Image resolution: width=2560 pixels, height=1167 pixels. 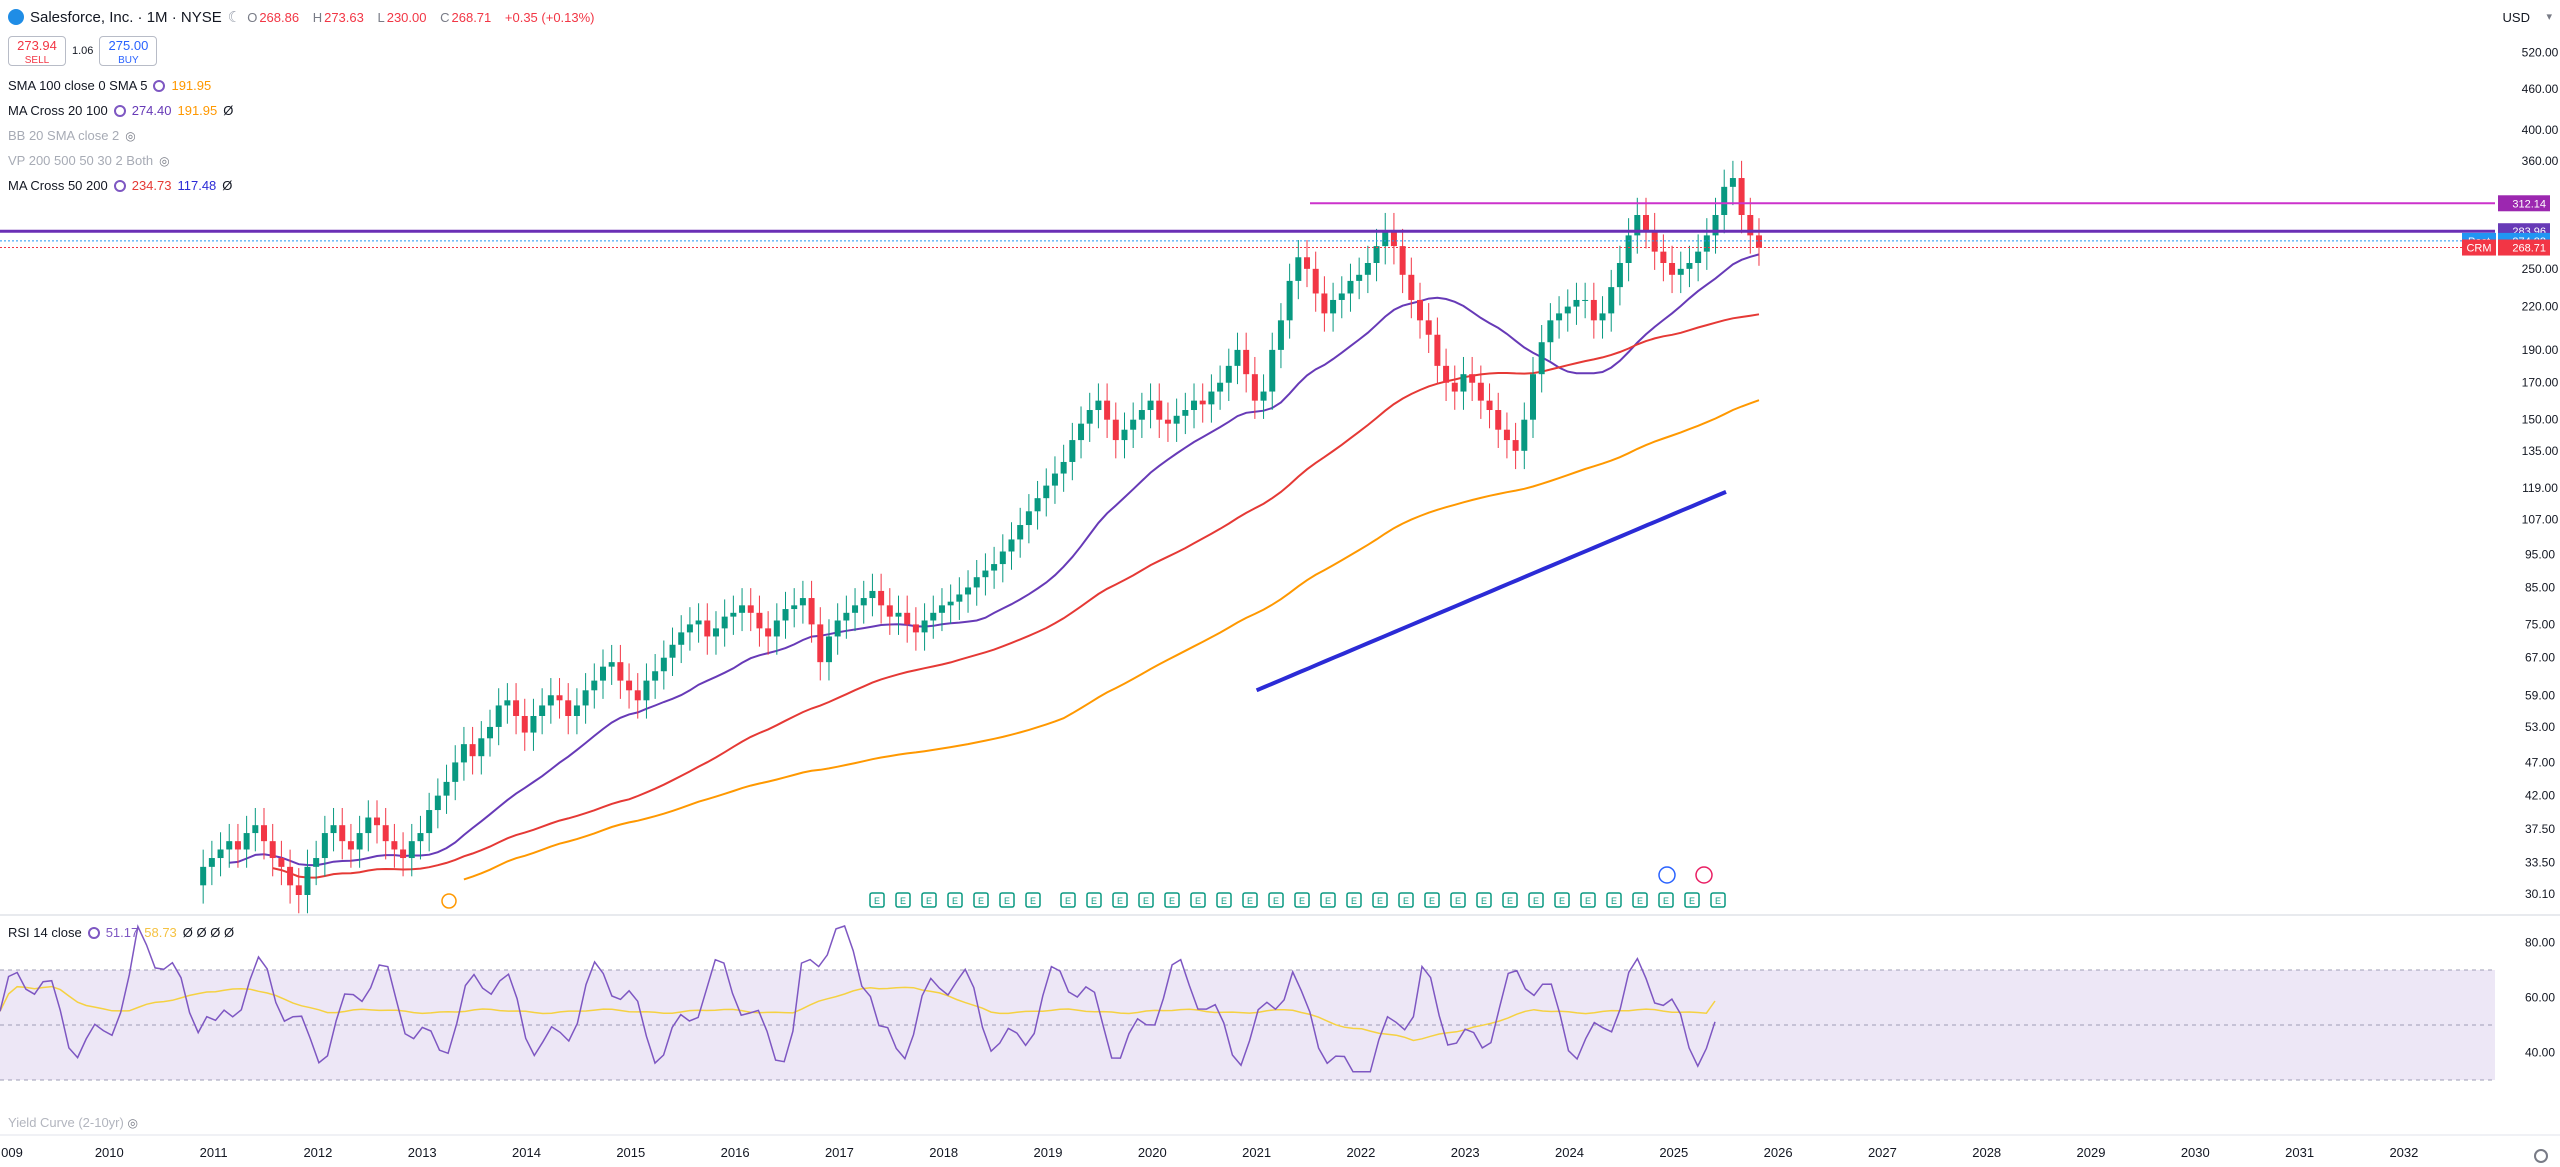 I want to click on x-tick-label: 2010, so click(x=109, y=1152).